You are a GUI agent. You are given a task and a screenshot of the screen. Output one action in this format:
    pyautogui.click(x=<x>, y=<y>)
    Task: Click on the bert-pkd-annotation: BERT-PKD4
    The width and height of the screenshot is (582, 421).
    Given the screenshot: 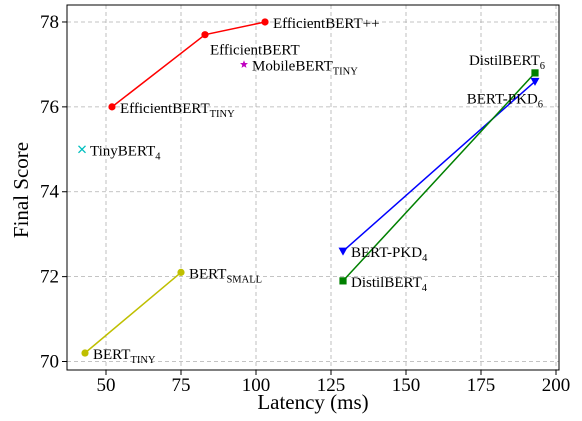 What is the action you would take?
    pyautogui.click(x=389, y=254)
    